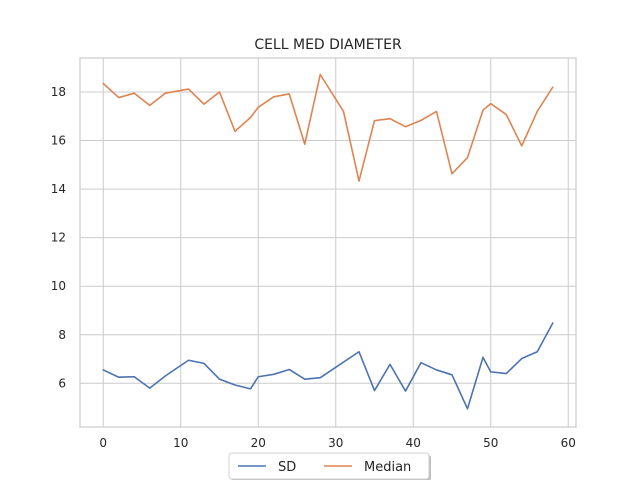  I want to click on legend-label-median: Median, so click(387, 467).